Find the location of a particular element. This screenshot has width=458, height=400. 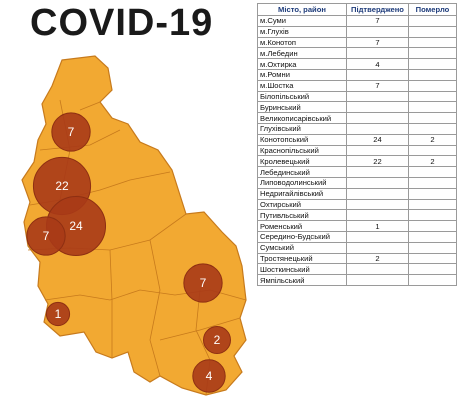

city-cell: м.Суми is located at coordinates (302, 21).